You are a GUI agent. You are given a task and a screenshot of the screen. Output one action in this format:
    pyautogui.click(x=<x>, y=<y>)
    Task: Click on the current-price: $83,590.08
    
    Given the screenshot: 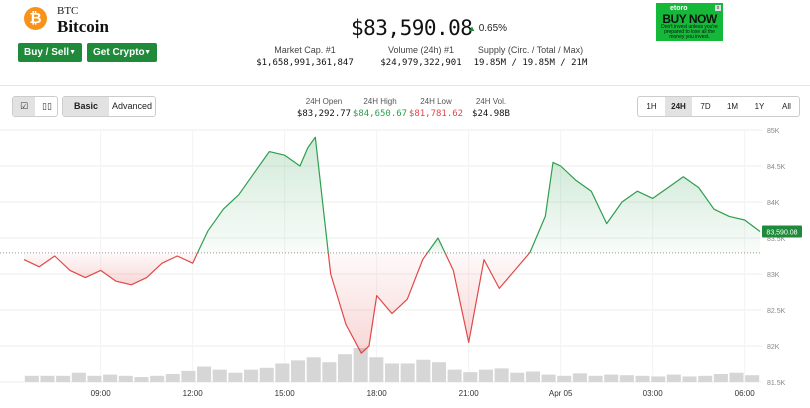 What is the action you would take?
    pyautogui.click(x=412, y=28)
    